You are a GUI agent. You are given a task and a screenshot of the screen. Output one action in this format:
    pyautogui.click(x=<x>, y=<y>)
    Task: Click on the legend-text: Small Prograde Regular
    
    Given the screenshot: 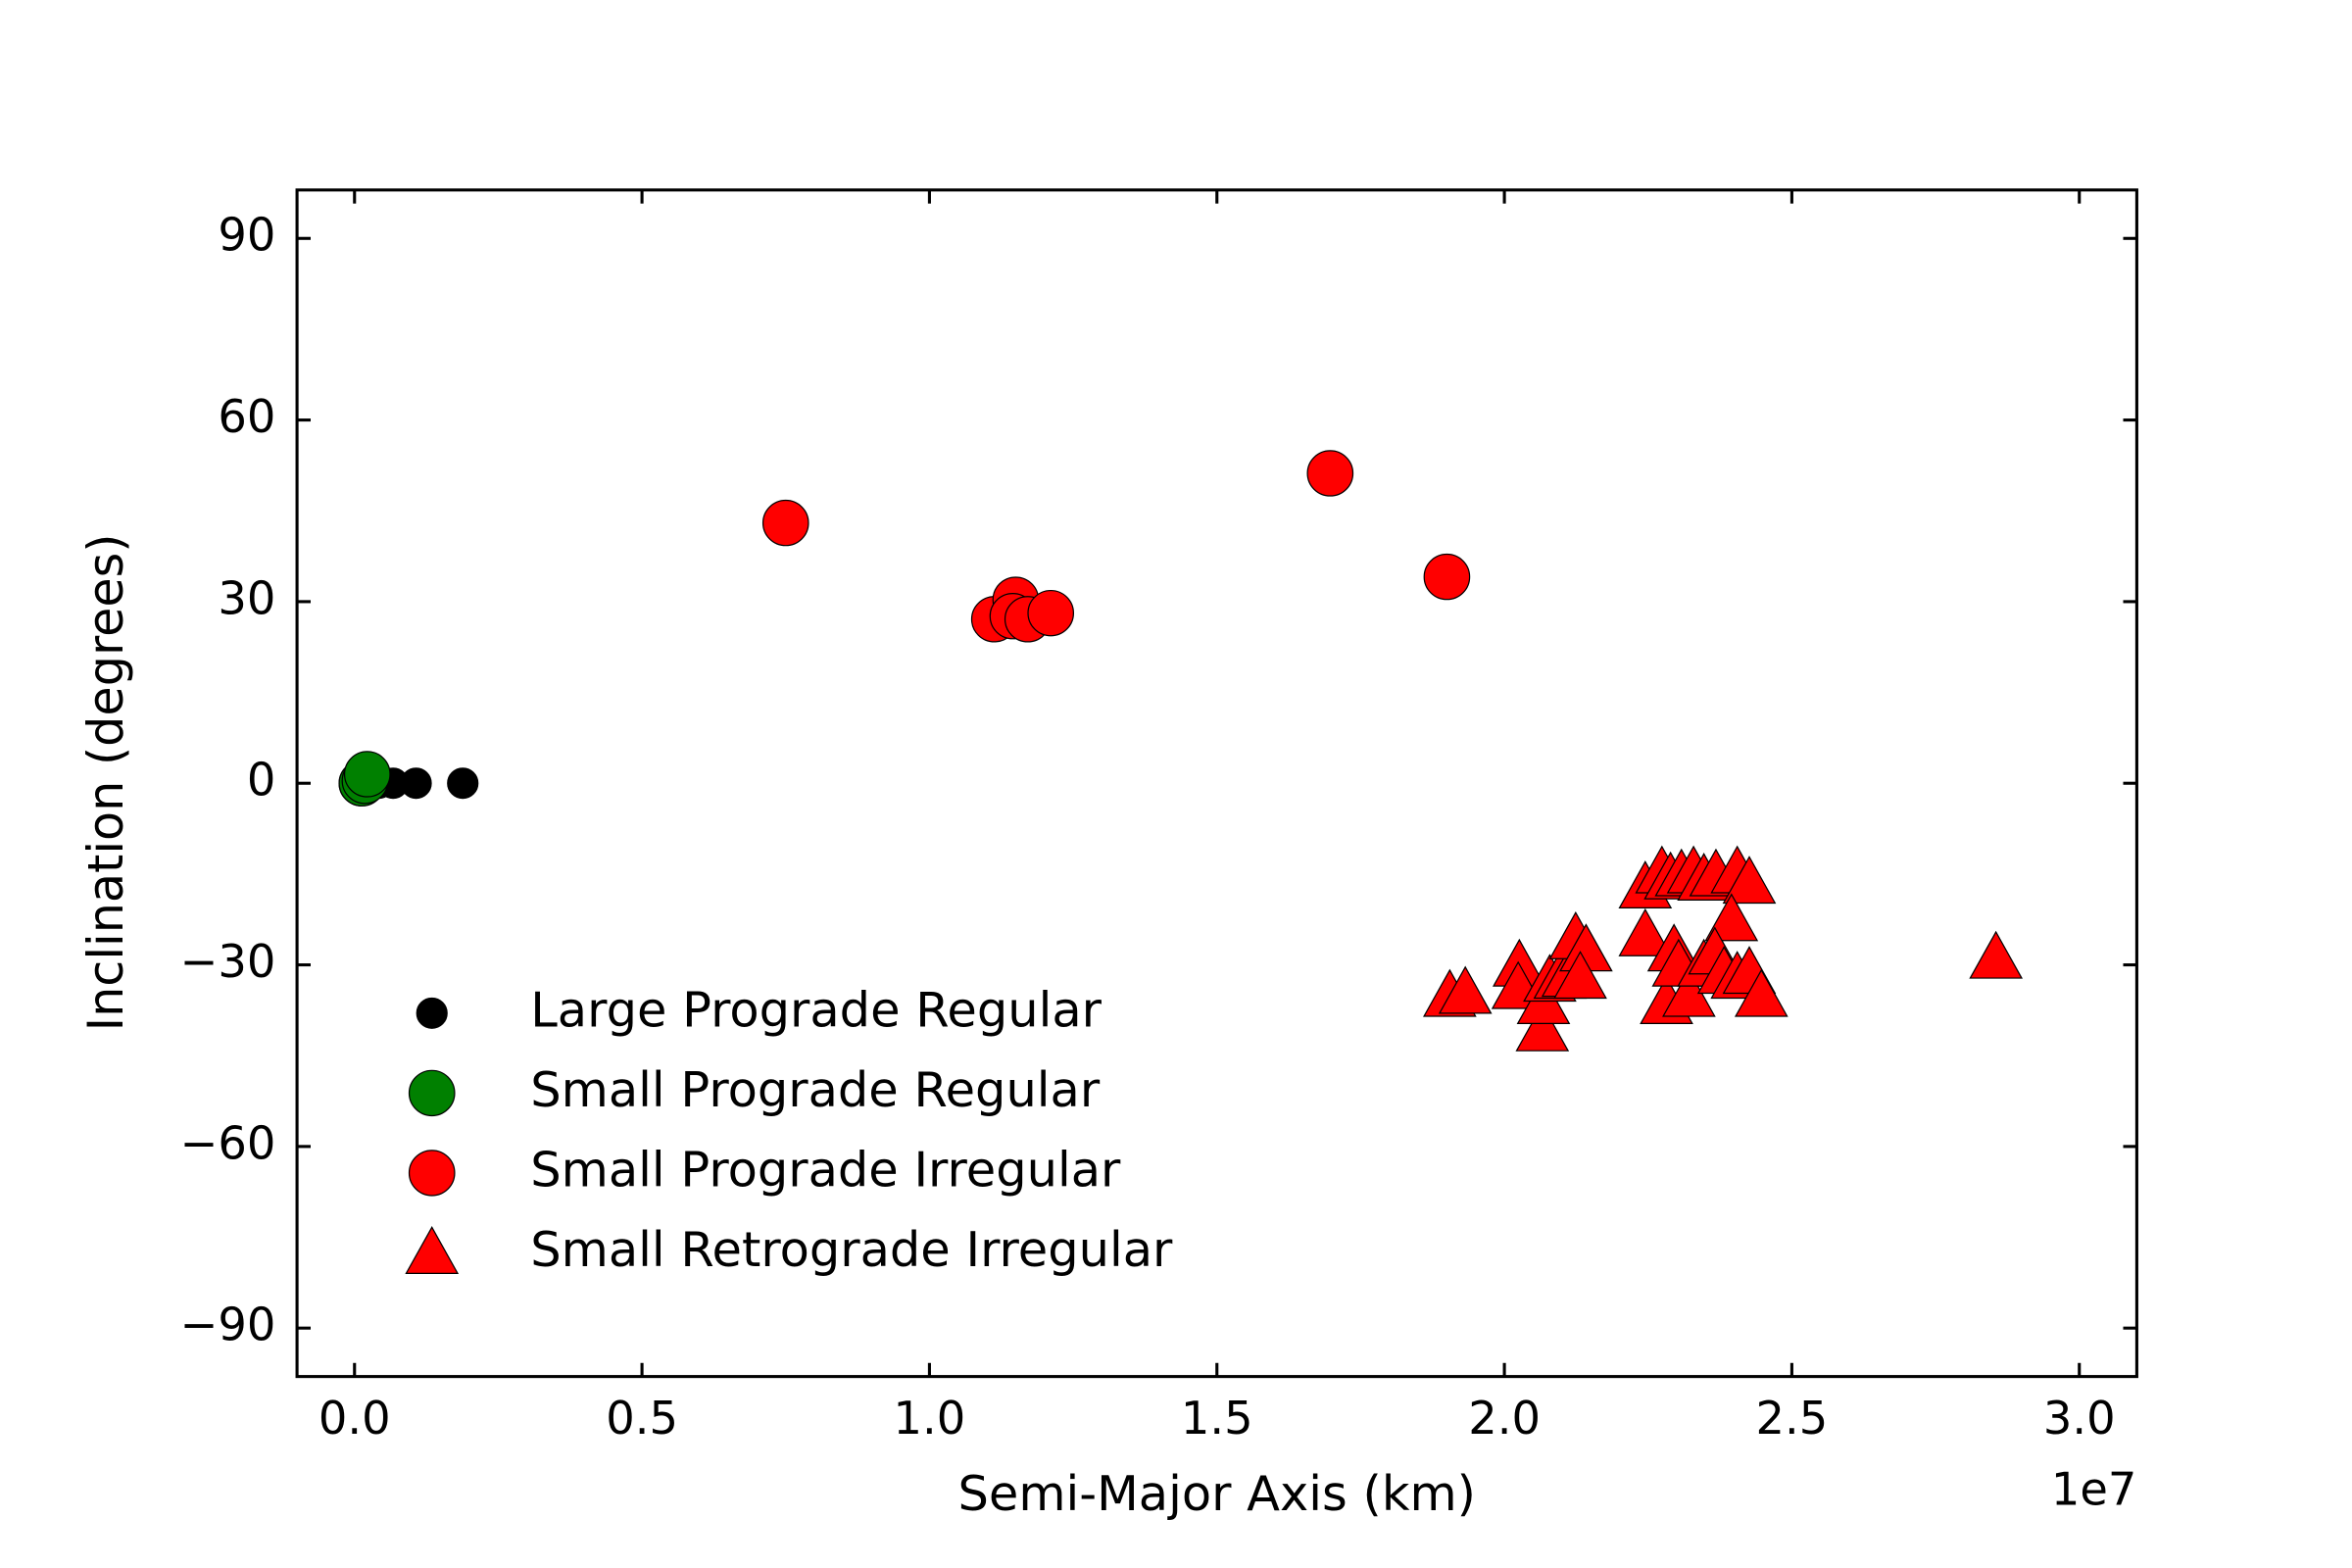 What is the action you would take?
    pyautogui.click(x=815, y=1089)
    